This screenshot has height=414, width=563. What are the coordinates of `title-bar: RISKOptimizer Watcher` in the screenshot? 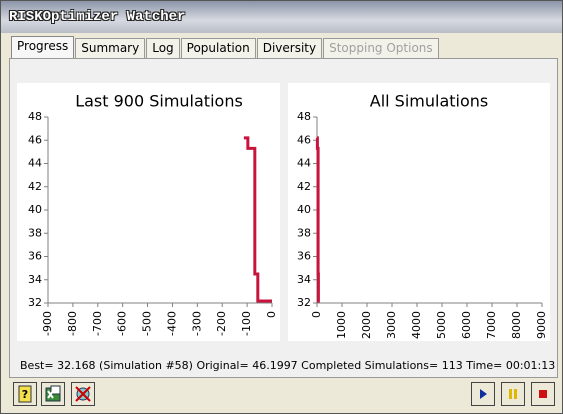 It's located at (281, 17).